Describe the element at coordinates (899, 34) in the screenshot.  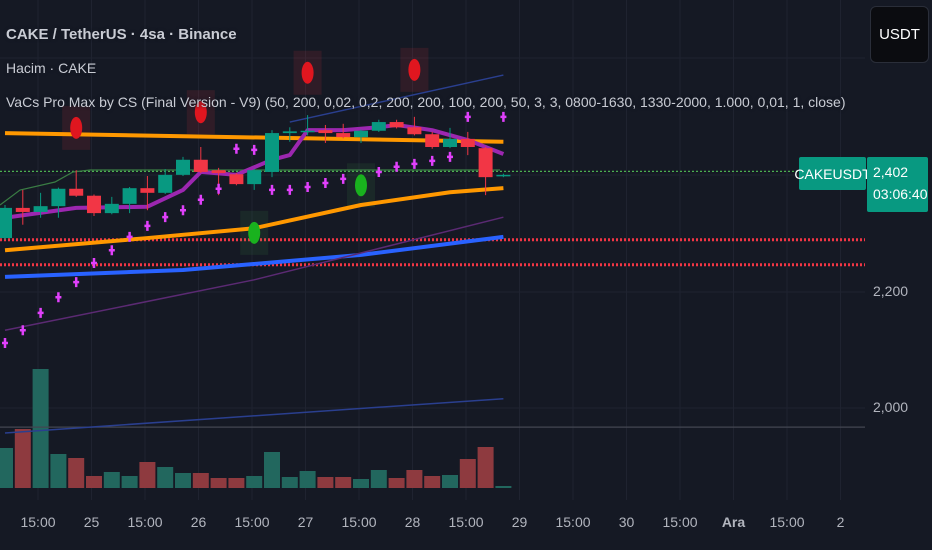
I see `currency-button: USDT` at that location.